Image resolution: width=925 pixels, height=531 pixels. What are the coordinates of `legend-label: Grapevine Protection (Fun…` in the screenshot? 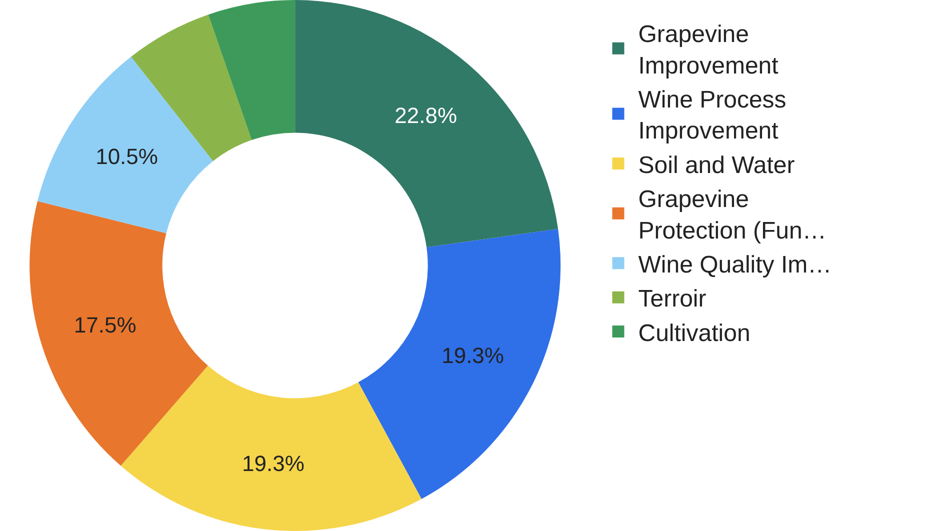 It's located at (732, 215).